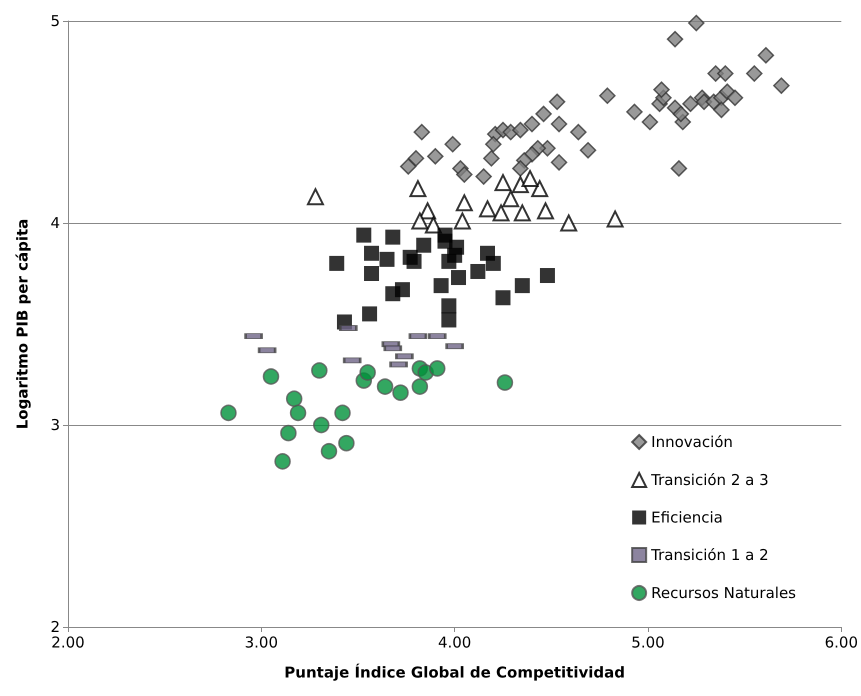 This screenshot has height=696, width=861. Describe the element at coordinates (261, 643) in the screenshot. I see `x-tick-label: 3.00` at that location.